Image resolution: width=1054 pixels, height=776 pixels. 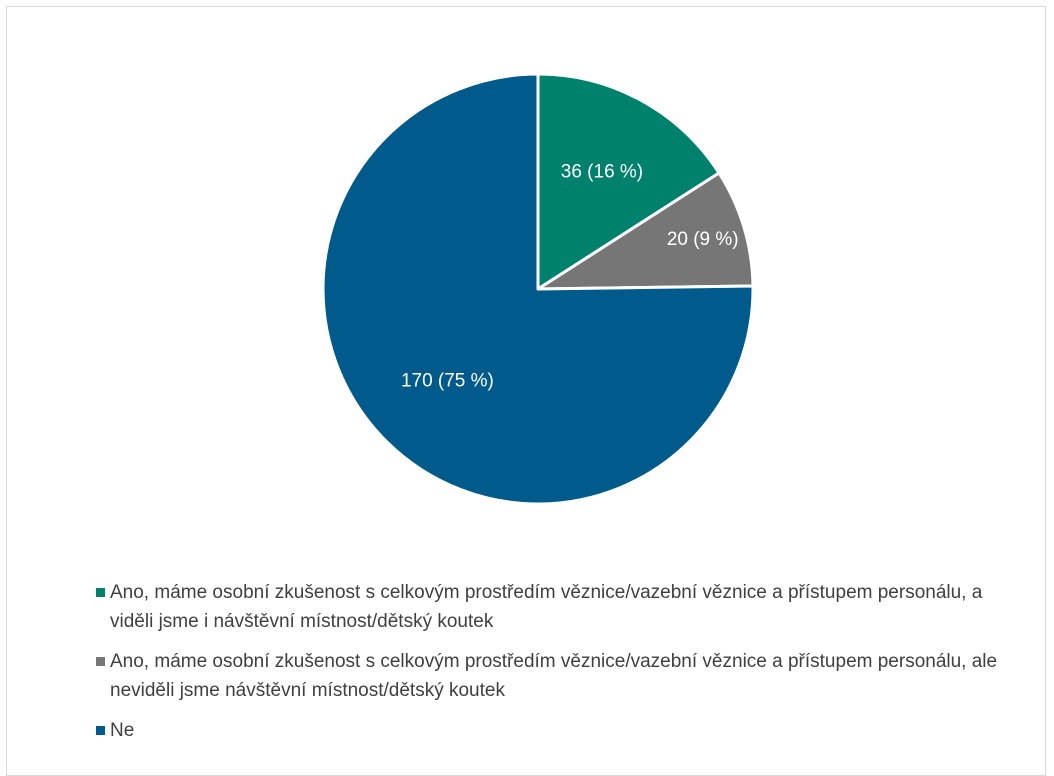 I want to click on data-label-1: 36 (16 %), so click(x=602, y=172).